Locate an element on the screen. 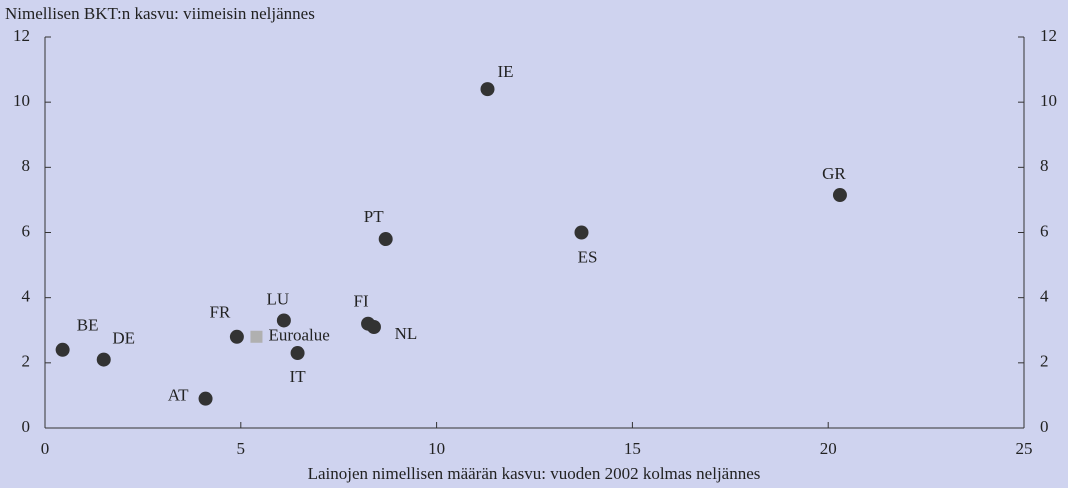 This screenshot has height=488, width=1068. y2-tick-label: 4 is located at coordinates (1044, 296).